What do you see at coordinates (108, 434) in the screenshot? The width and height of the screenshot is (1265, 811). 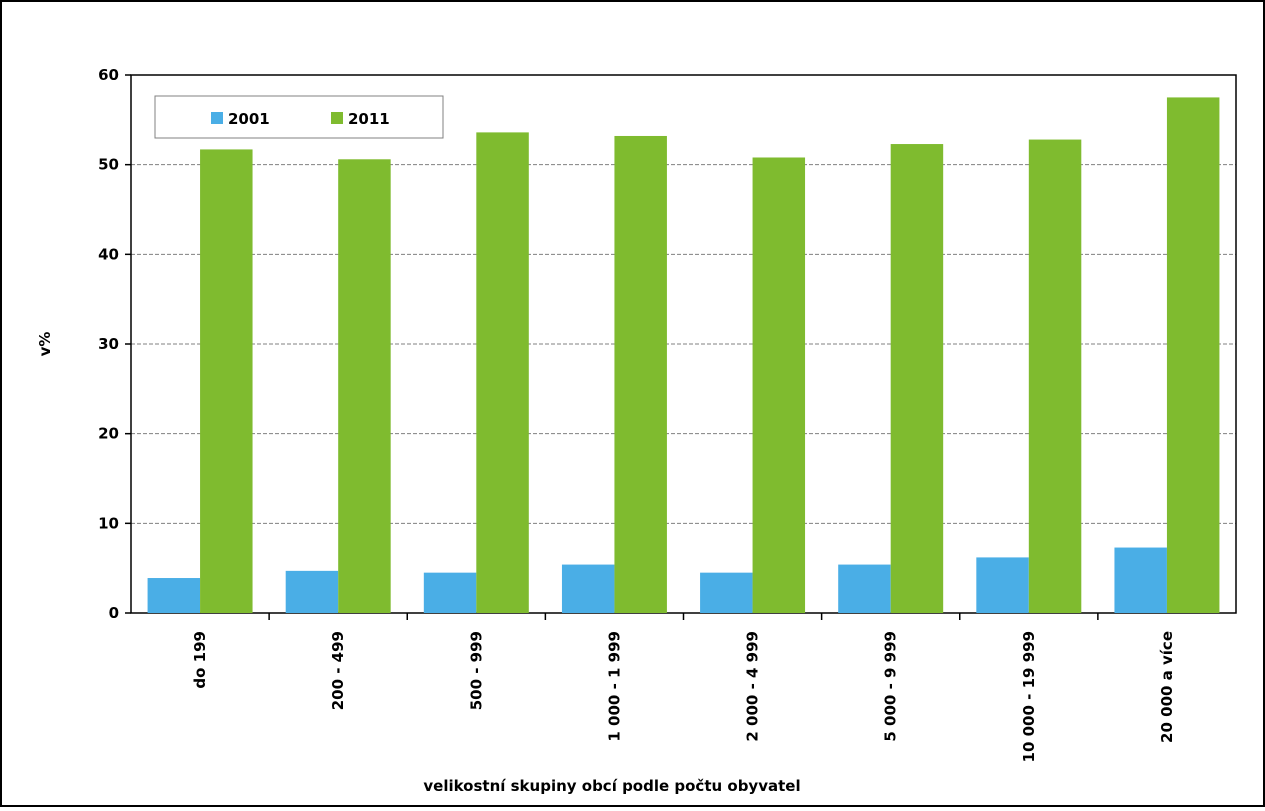 I see `y-tick-label: 20` at bounding box center [108, 434].